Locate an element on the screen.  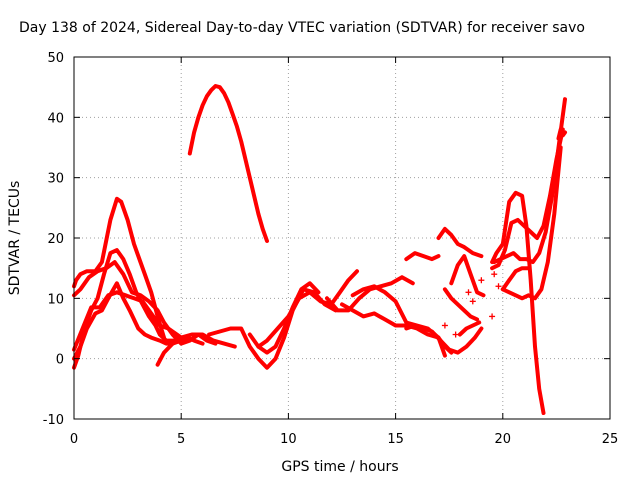
series-t8 is located at coordinates (284, 318).